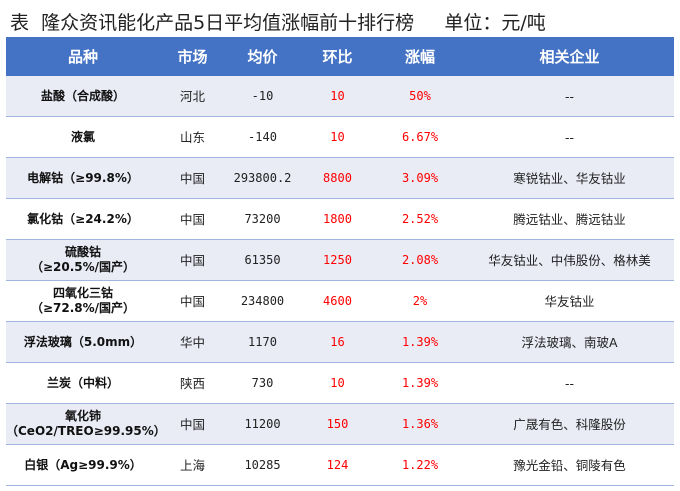  What do you see at coordinates (192, 465) in the screenshot?
I see `cell-market: 上海` at bounding box center [192, 465].